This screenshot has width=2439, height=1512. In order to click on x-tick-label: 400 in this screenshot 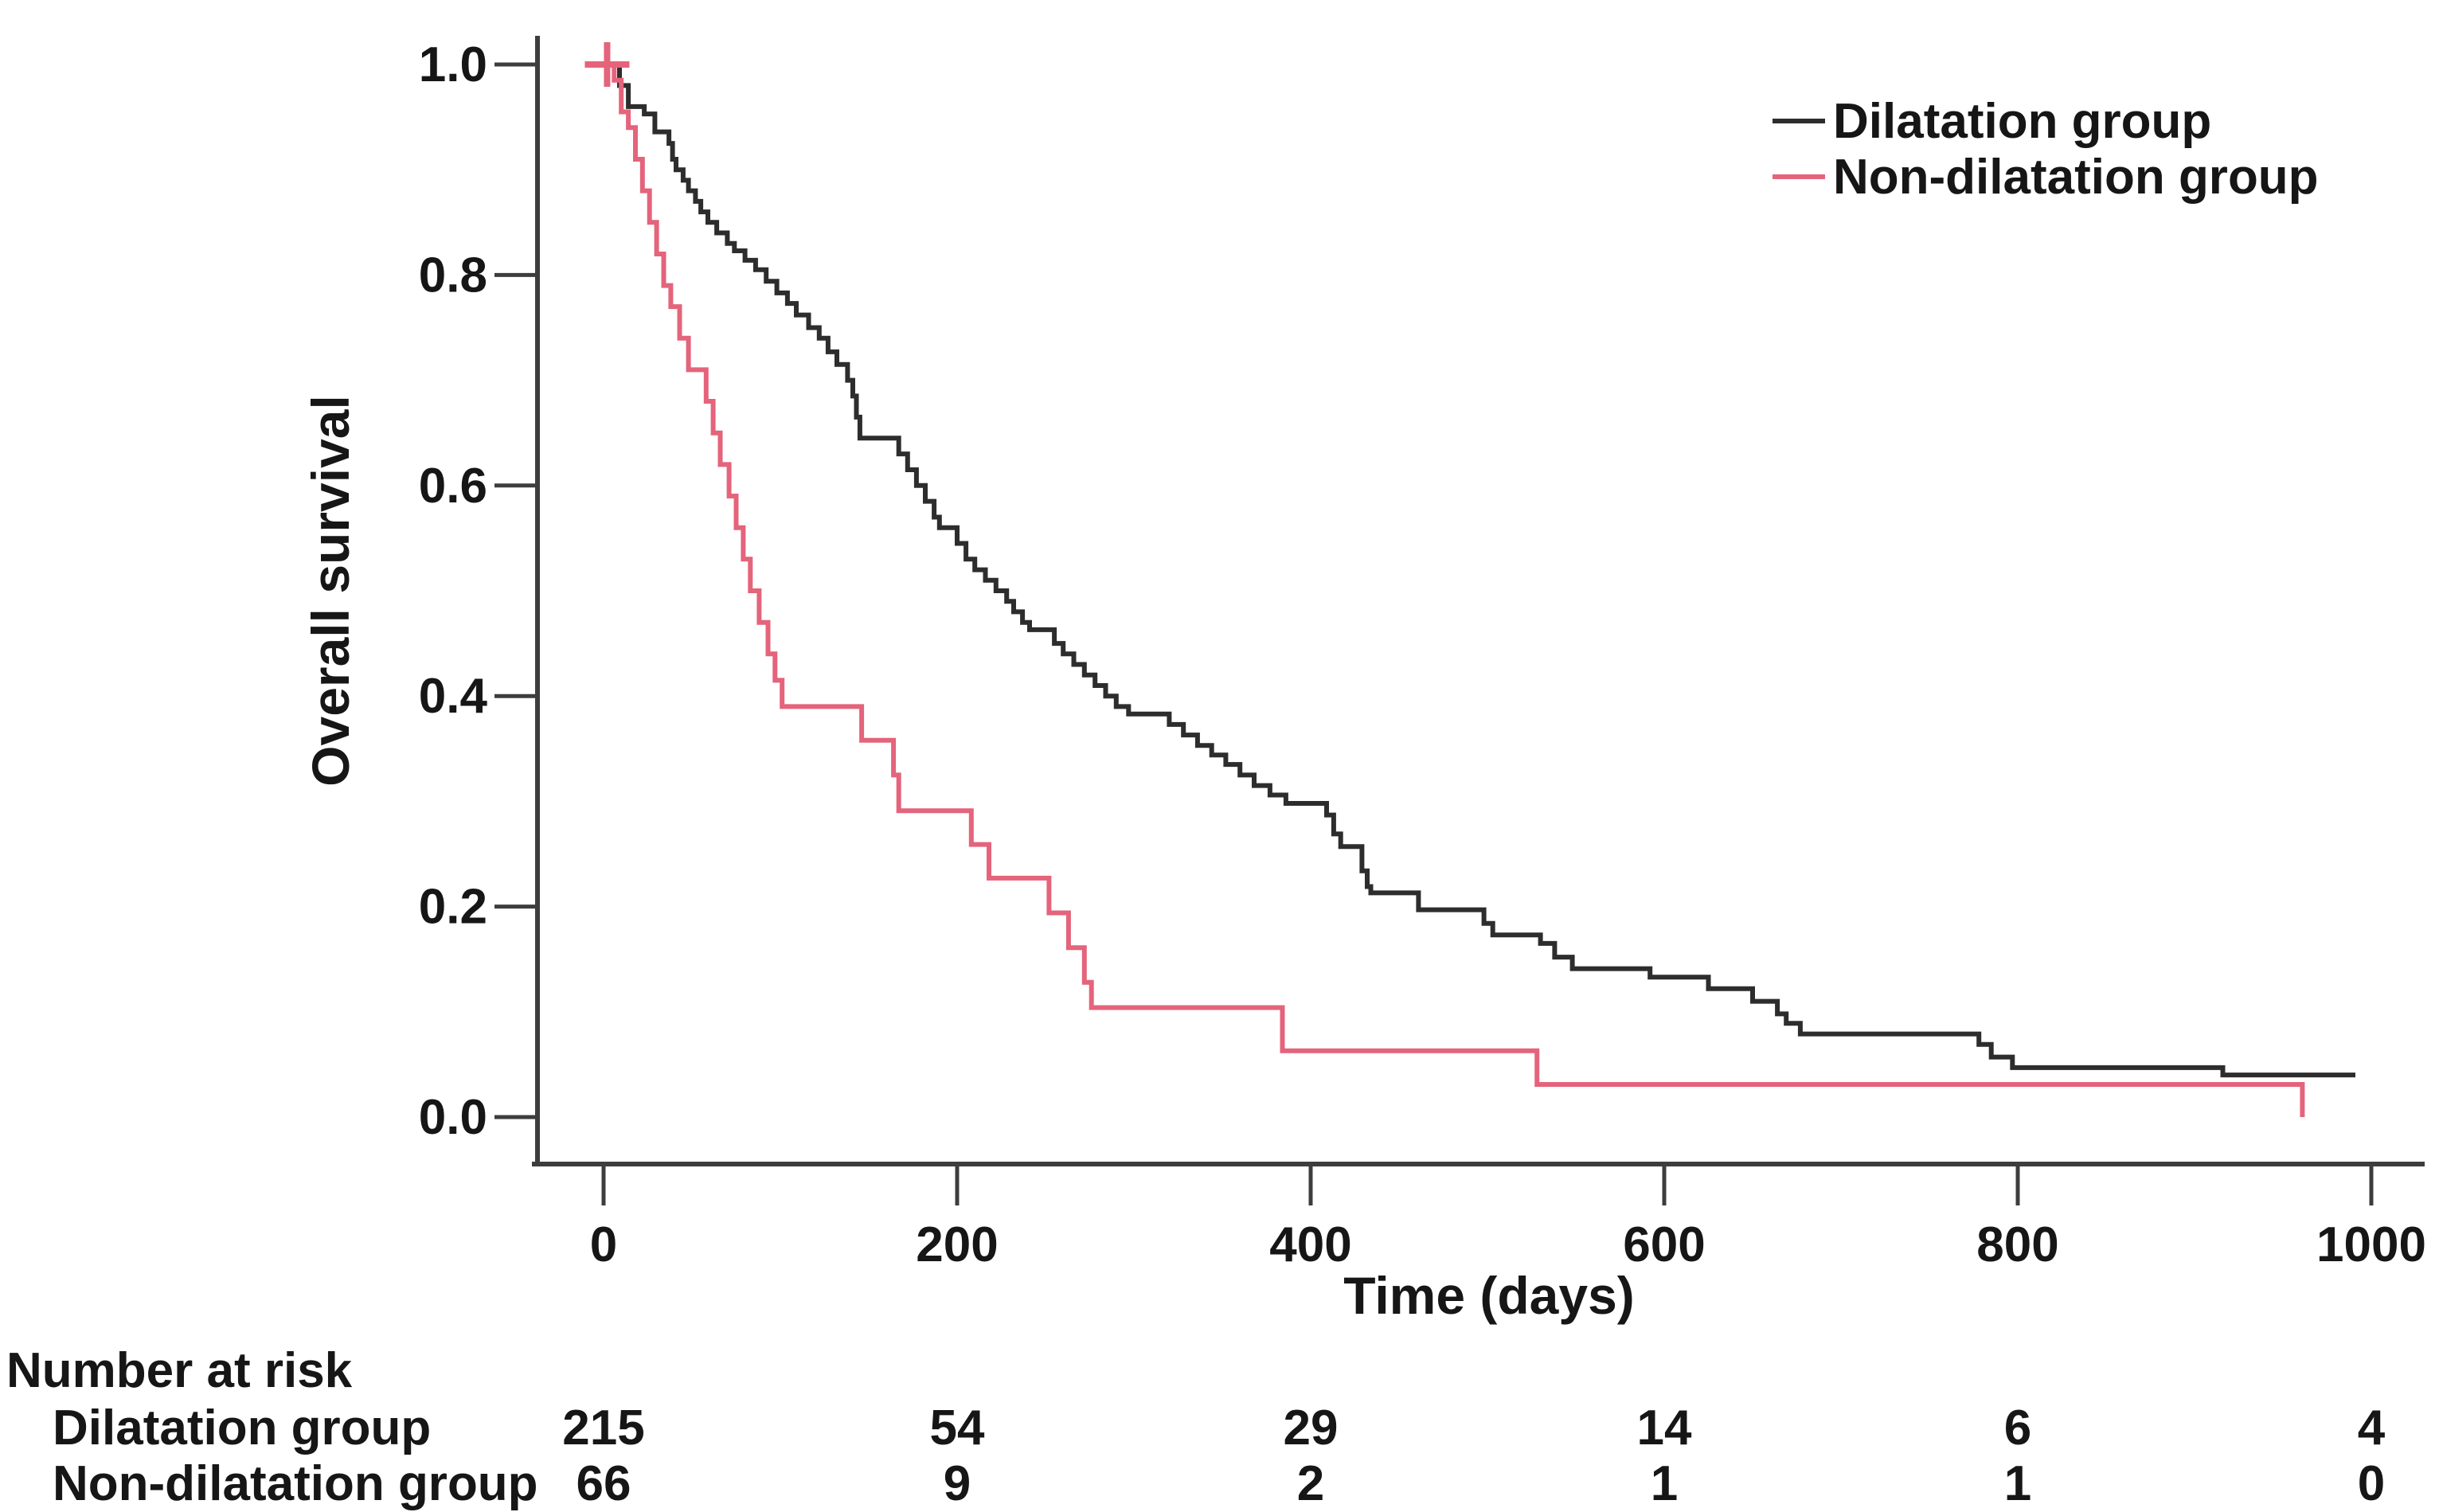, I will do `click(1310, 1244)`.